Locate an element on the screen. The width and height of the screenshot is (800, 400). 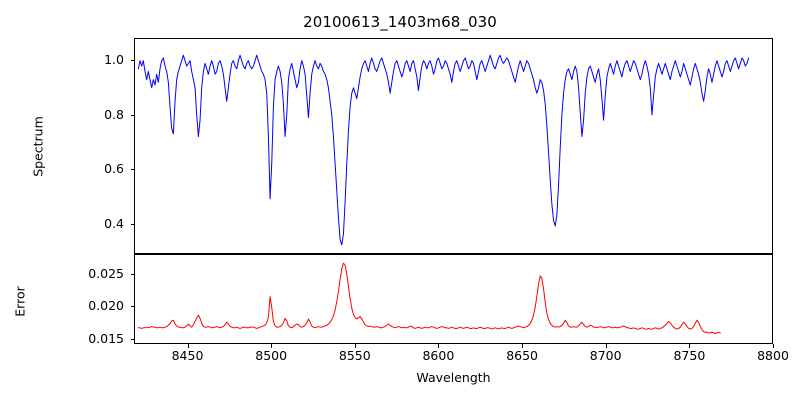
x-tick-label: 8500 is located at coordinates (271, 355).